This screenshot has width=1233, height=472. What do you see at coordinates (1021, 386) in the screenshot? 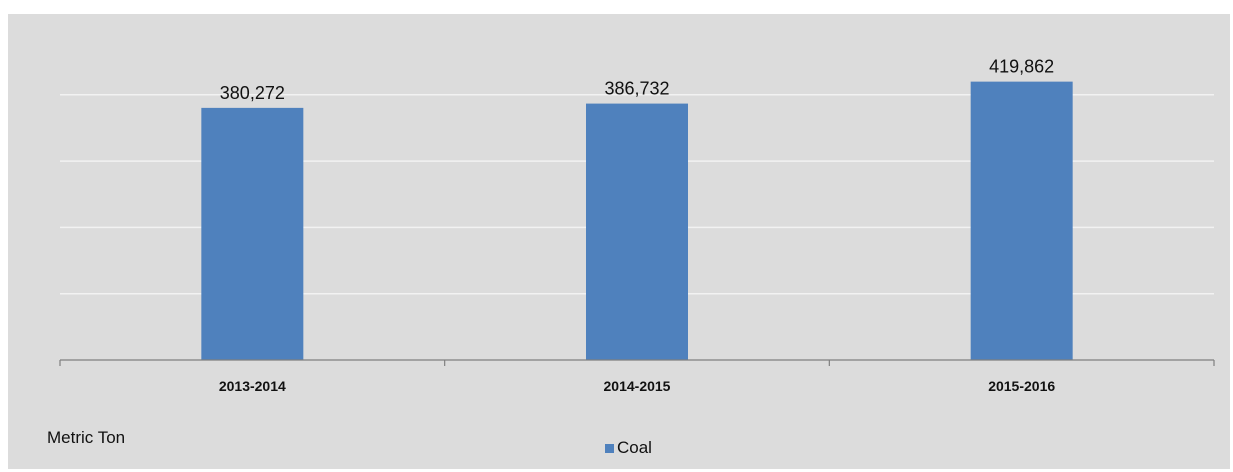
I see `x-tick-label: 2015-2016` at bounding box center [1021, 386].